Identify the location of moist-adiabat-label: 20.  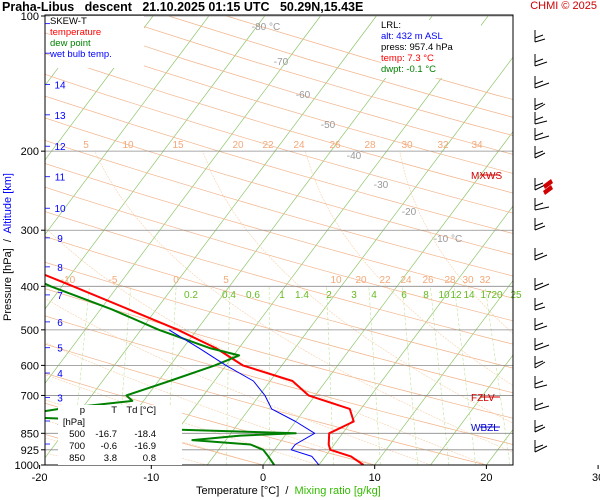
(361, 280).